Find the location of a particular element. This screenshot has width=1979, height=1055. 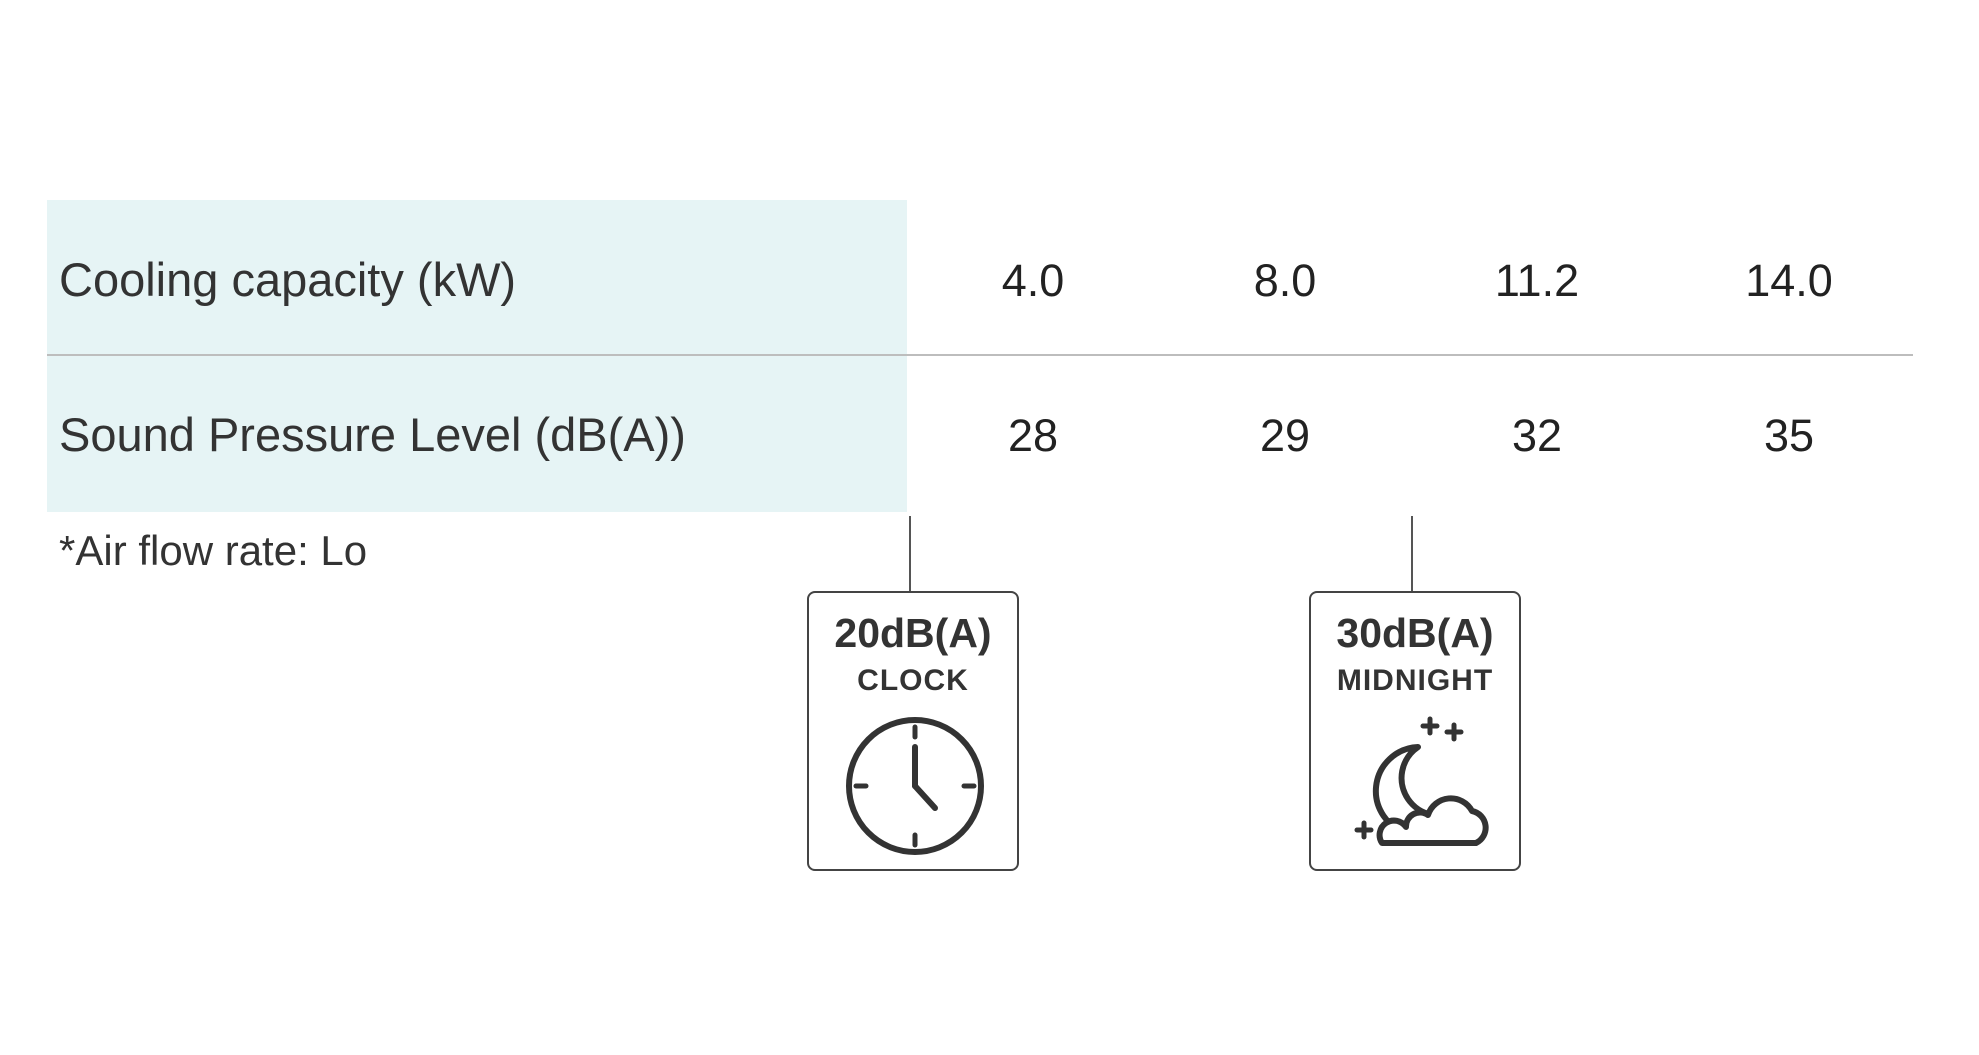

cooling-capacity-value: 14.0 is located at coordinates (1789, 280).